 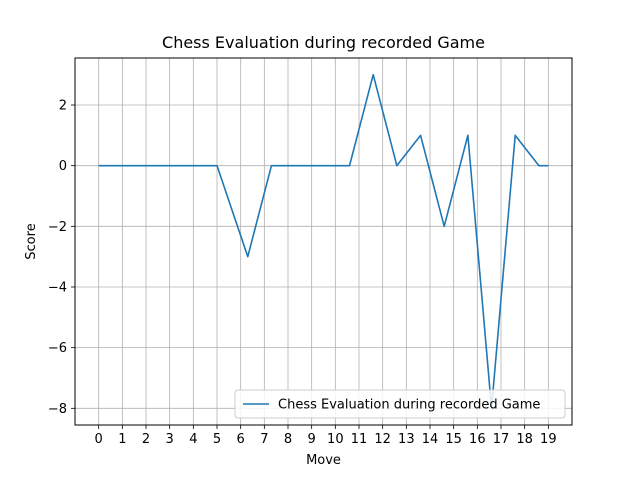 What do you see at coordinates (63, 166) in the screenshot?
I see `y-tick-label: 0` at bounding box center [63, 166].